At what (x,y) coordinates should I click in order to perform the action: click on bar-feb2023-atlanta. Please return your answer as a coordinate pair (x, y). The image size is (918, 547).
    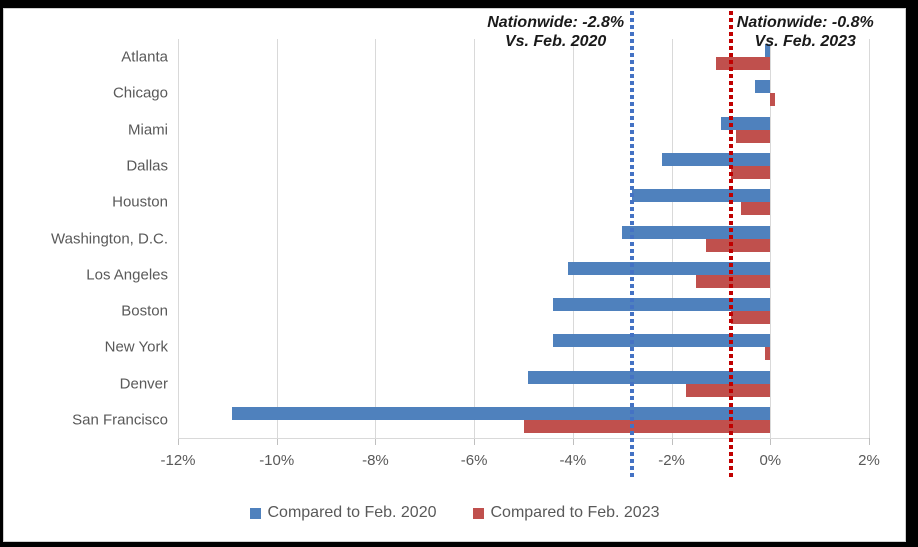
    Looking at the image, I should click on (743, 64).